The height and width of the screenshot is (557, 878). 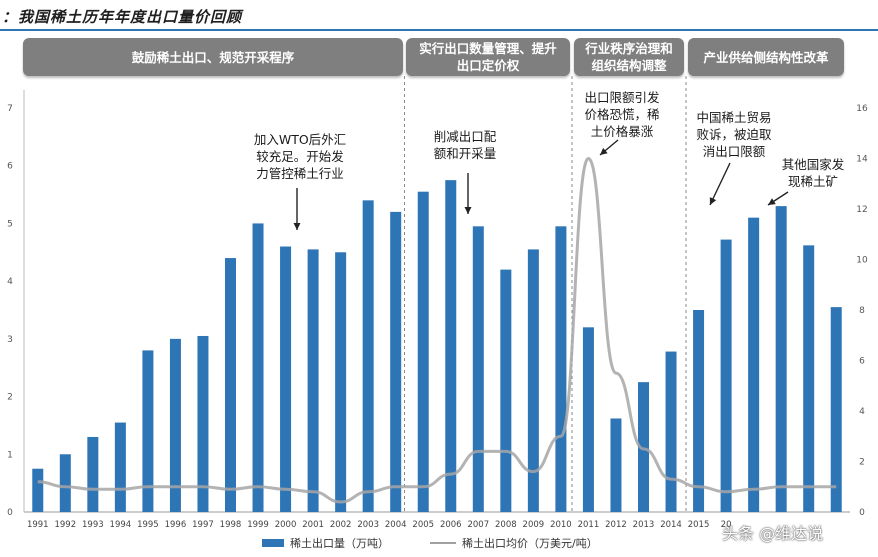 I want to click on y-right-tick-label: 16, so click(x=862, y=109).